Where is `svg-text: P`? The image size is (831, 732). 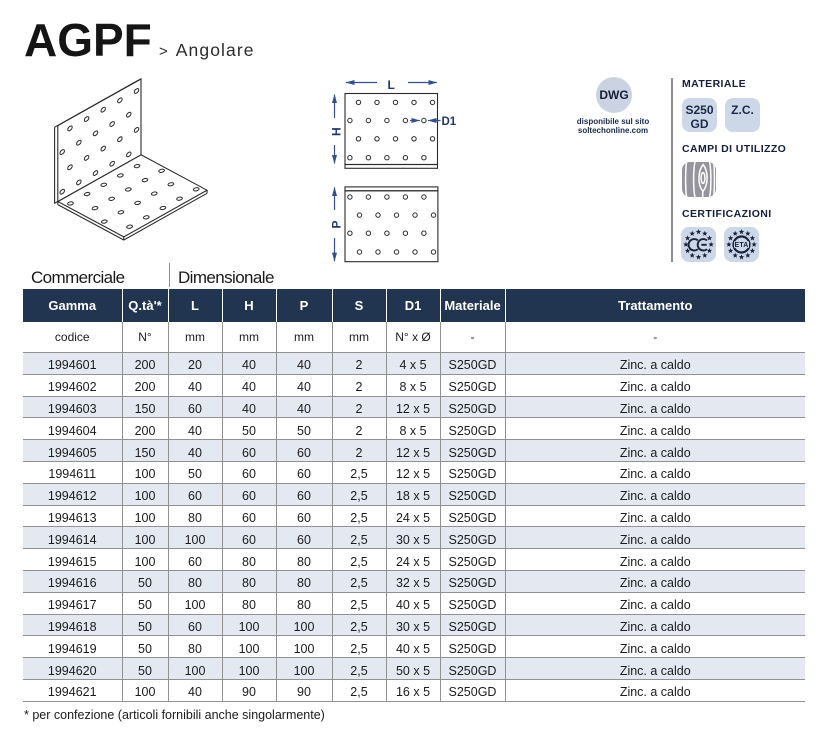
svg-text: P is located at coordinates (337, 224).